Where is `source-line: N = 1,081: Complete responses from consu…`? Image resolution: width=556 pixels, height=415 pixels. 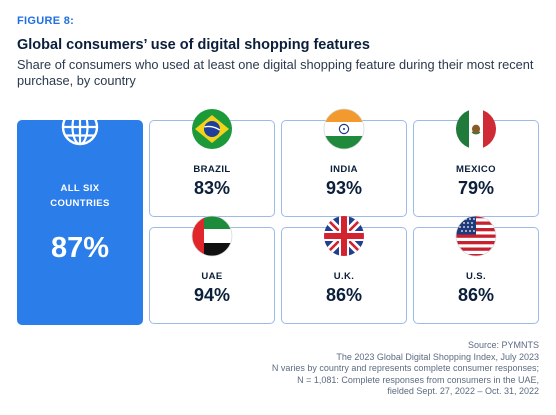 source-line: N = 1,081: Complete responses from consu… is located at coordinates (418, 379).